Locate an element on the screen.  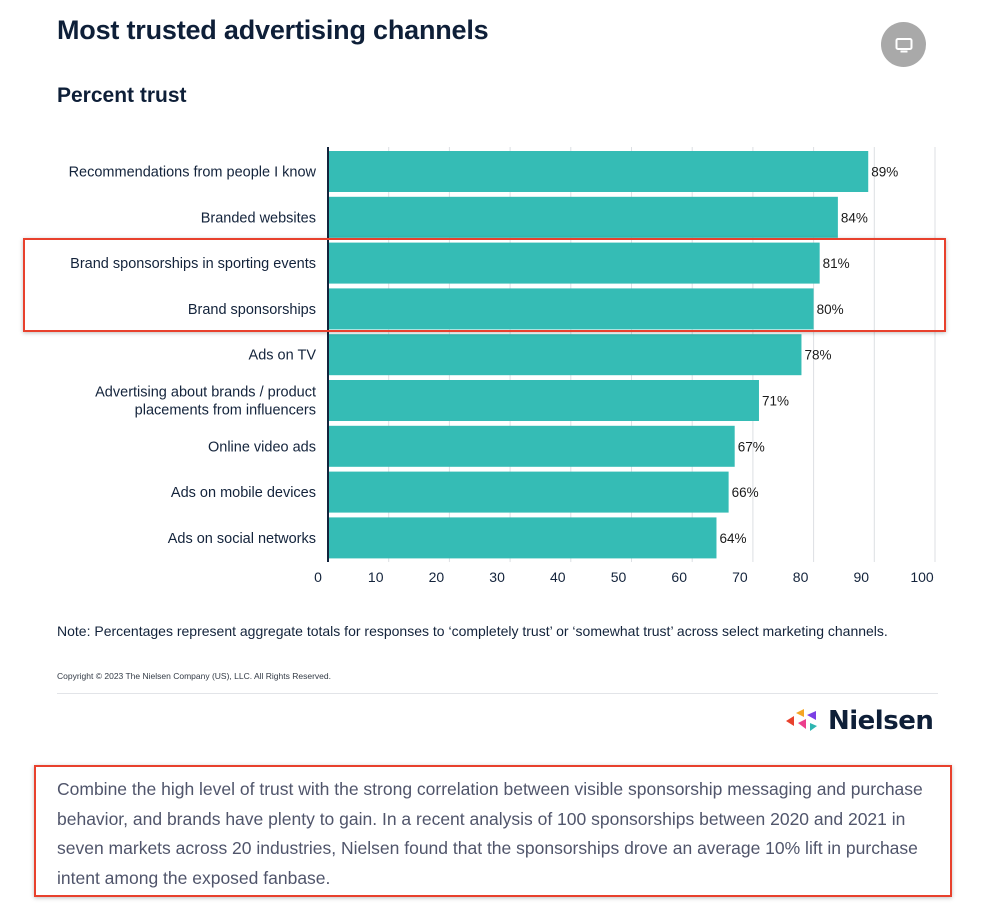
category-label: Recommendations from people I know is located at coordinates (193, 173).